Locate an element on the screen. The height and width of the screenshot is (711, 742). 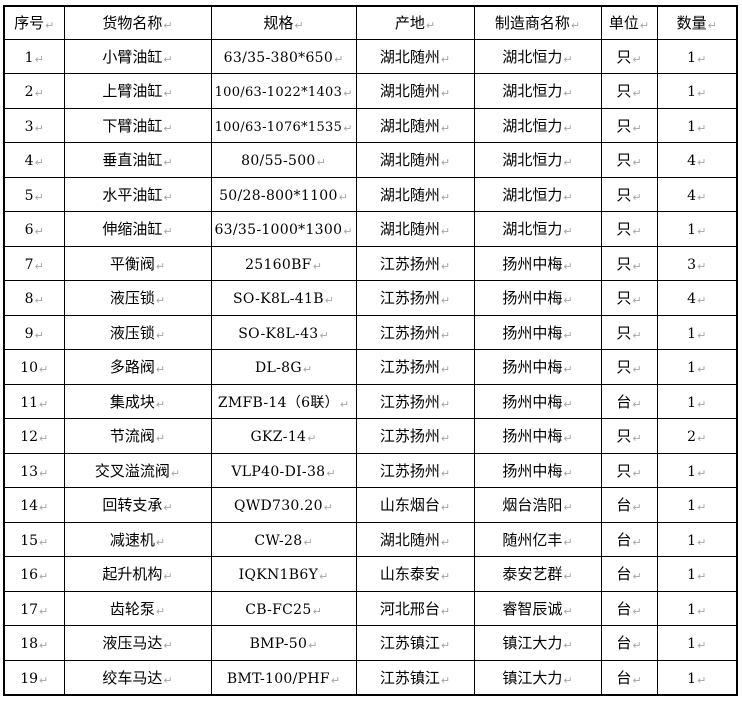
cell-index: 16↵ is located at coordinates (34, 574).